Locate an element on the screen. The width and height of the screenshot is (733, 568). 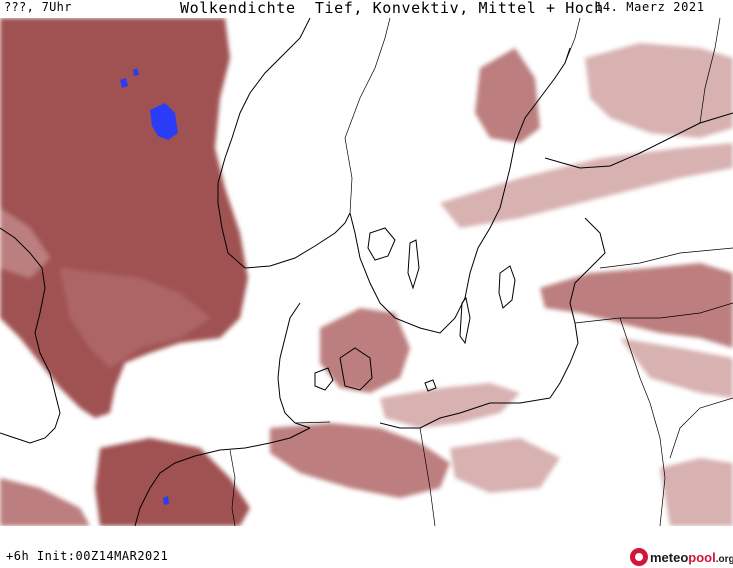
border-latvia-lithuania is located at coordinates (653, 313).